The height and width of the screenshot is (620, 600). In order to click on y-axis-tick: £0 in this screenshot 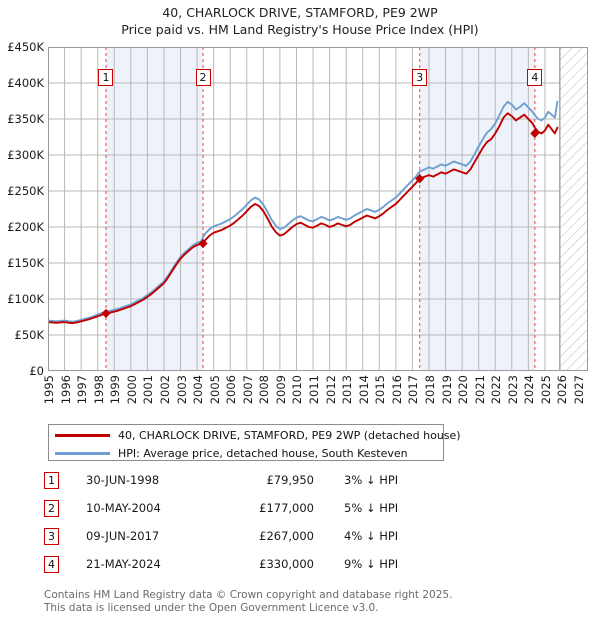, I will do `click(36, 371)`.